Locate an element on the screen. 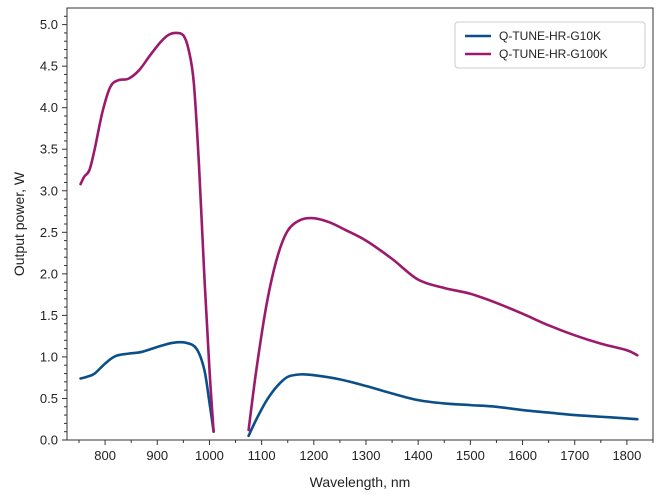 The height and width of the screenshot is (494, 661). x-tick-label: 1200 is located at coordinates (313, 455).